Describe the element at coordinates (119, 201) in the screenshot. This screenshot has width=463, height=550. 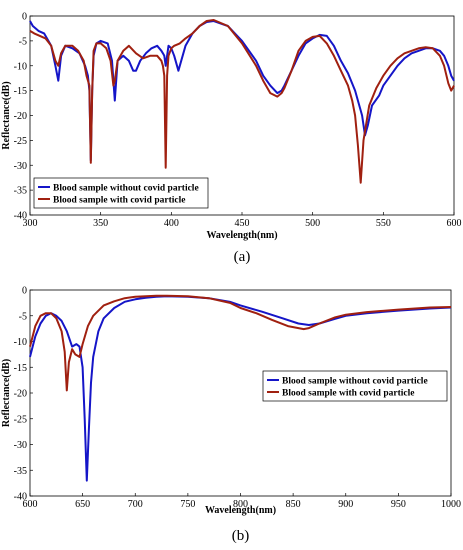
I see `legend-label-with-covid-a: Blood sample with covid particle` at that location.